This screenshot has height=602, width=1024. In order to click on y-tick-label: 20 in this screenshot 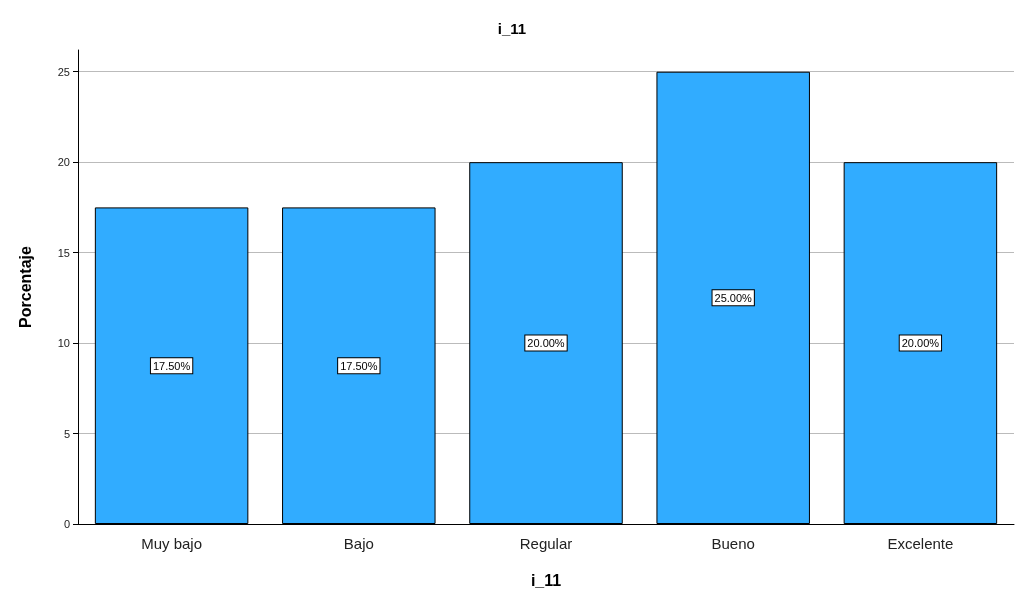, I will do `click(63, 162)`.